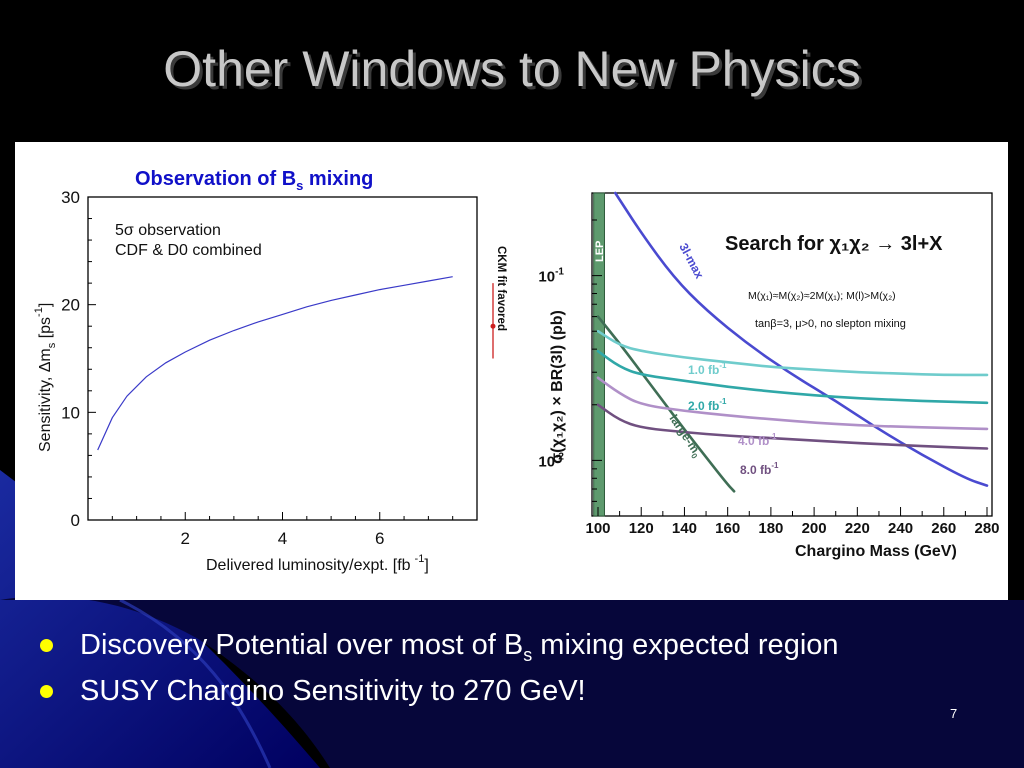 The image size is (1024, 768). I want to click on chargino-y-axis-label: σ(χ₁χ₂) × BR(3l) (pb), so click(557, 387).